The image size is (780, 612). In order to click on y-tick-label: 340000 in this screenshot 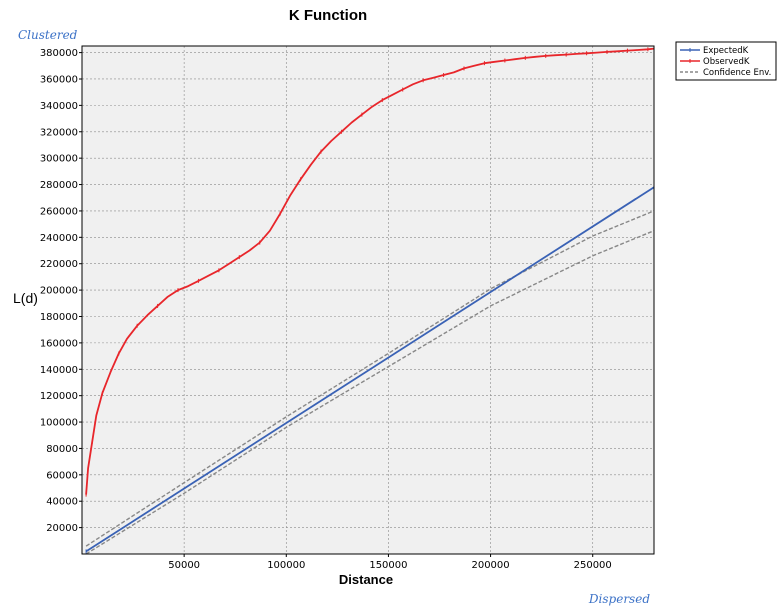, I will do `click(59, 106)`.